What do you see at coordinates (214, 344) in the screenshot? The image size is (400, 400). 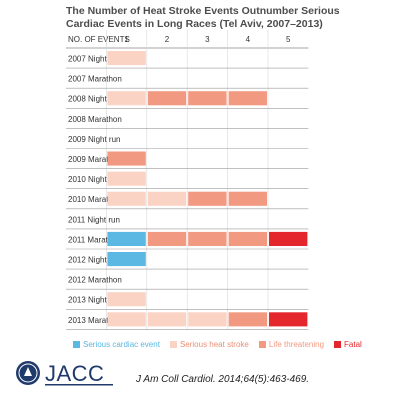 I see `legend-label: Serious heat stroke` at bounding box center [214, 344].